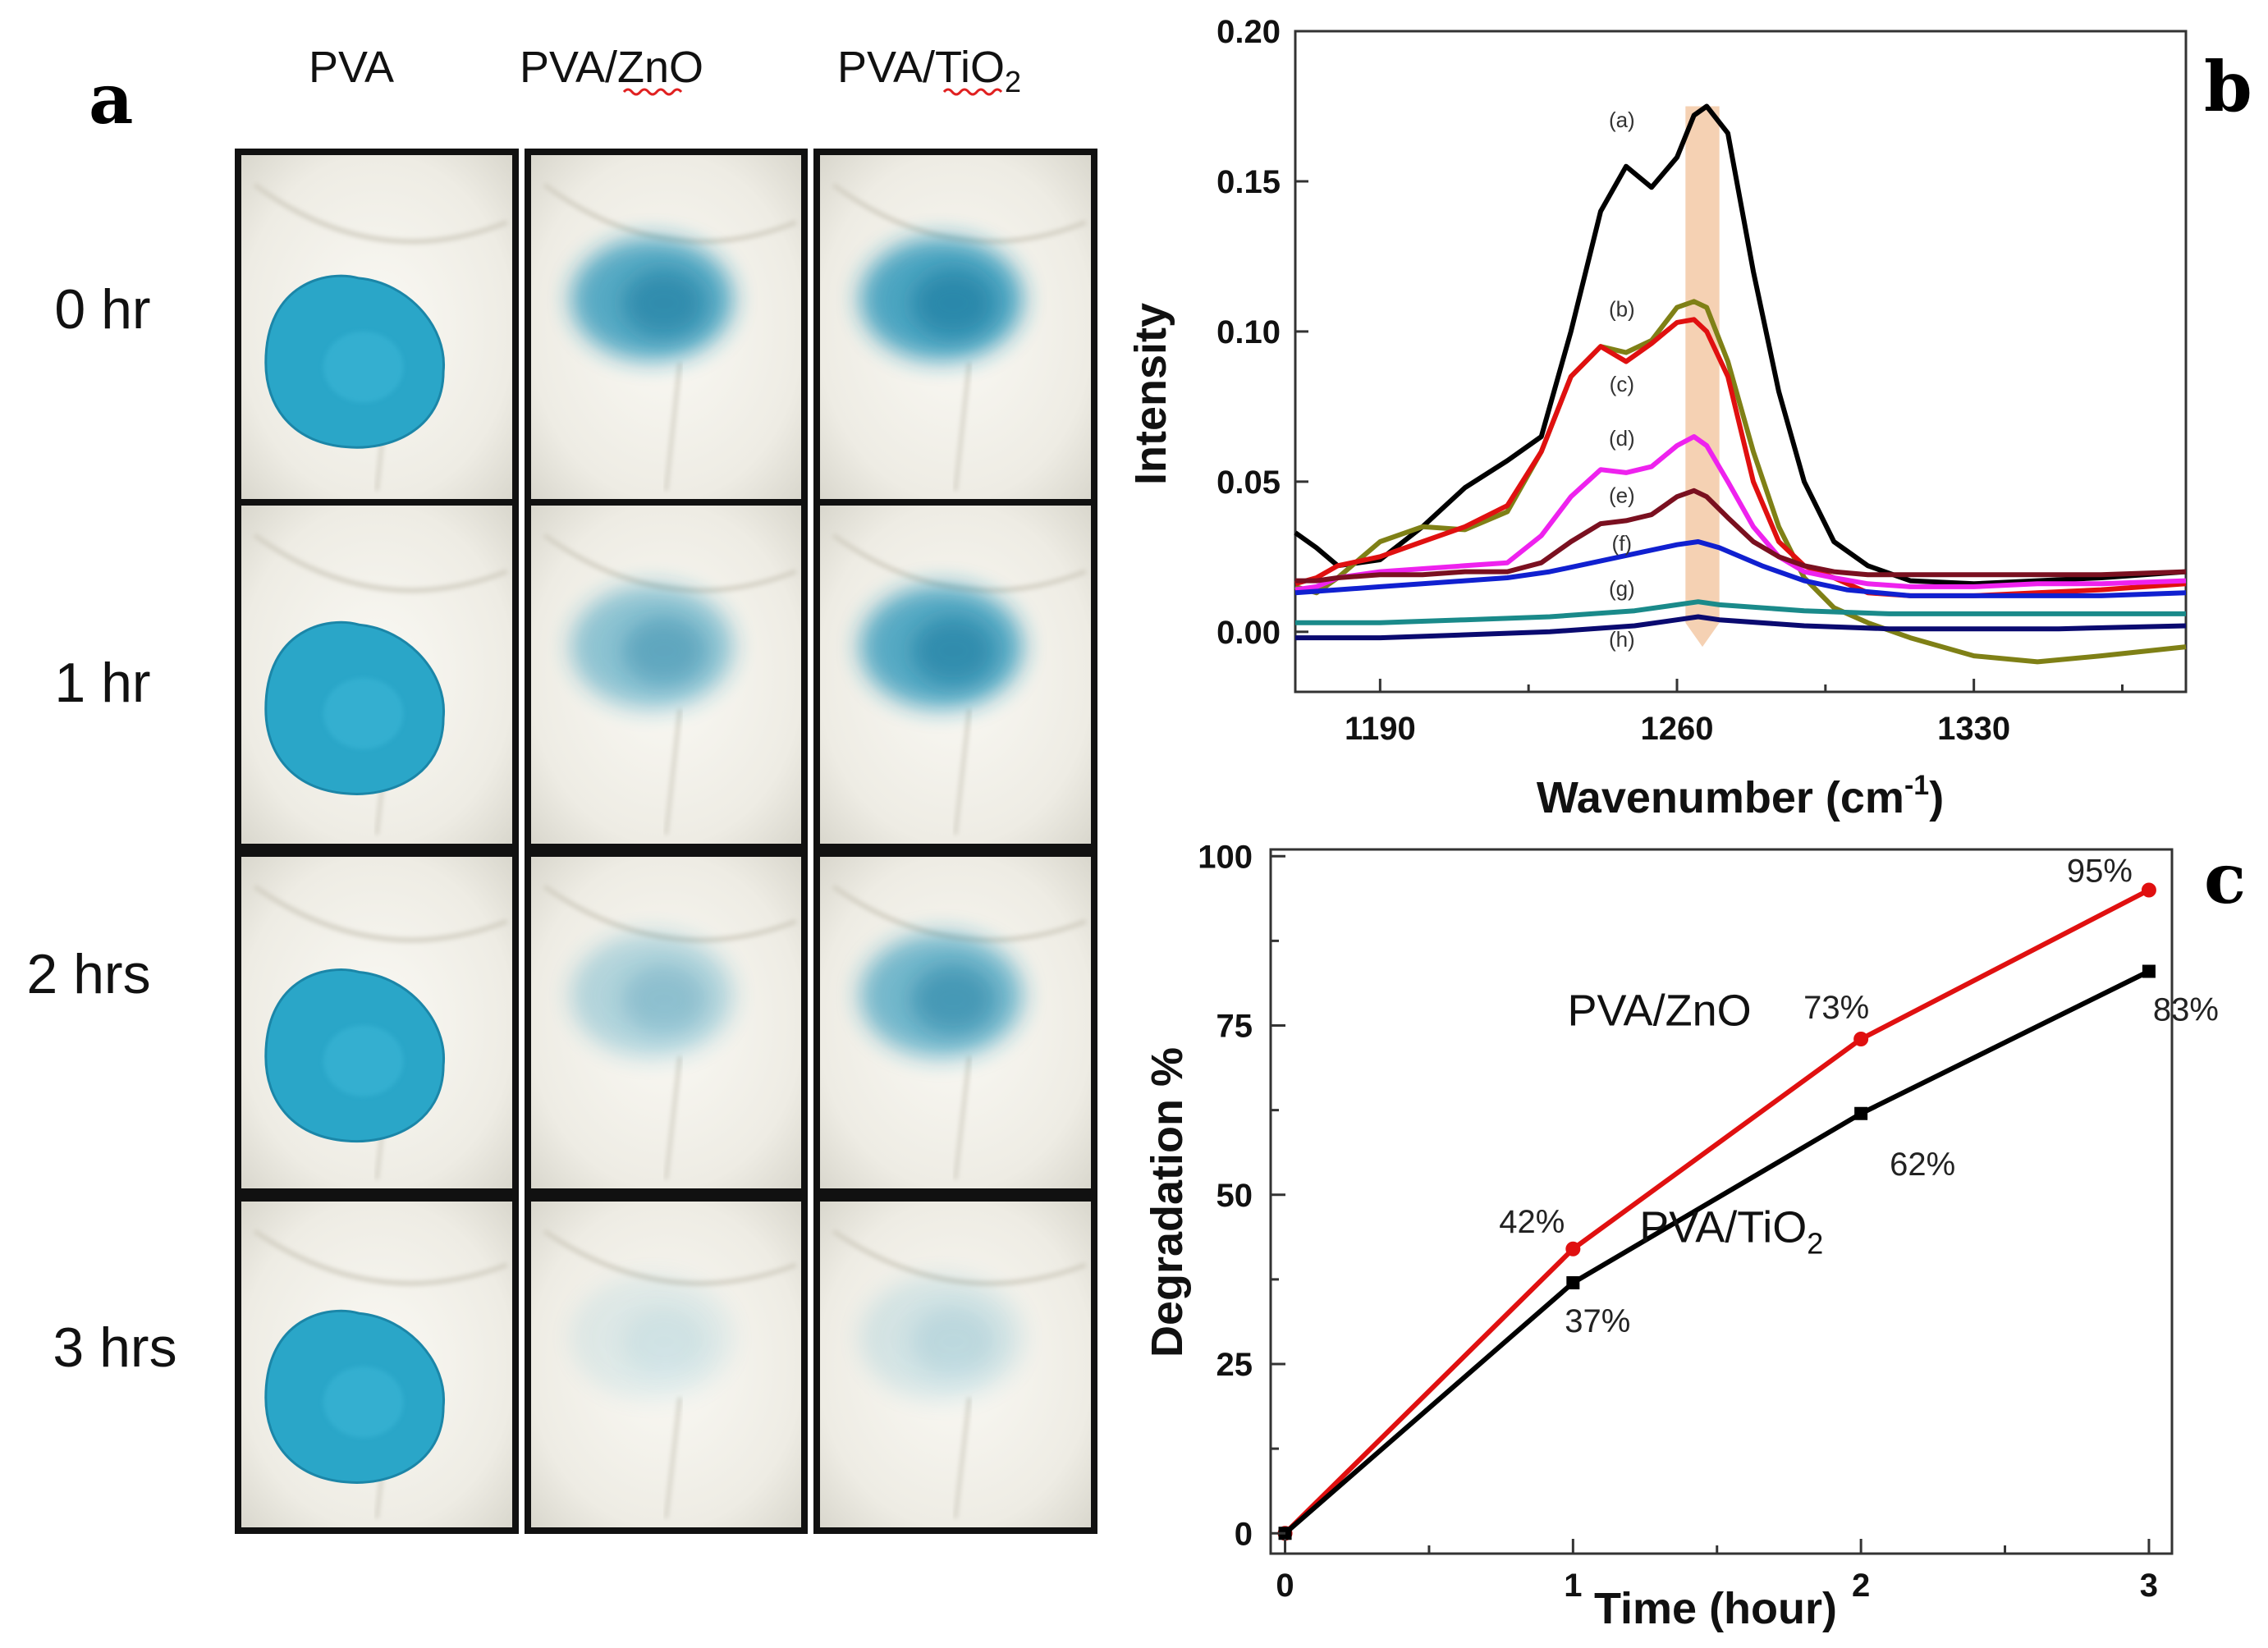  Describe the element at coordinates (972, 92) in the screenshot. I see `spellcheck-underline-tio2` at that location.